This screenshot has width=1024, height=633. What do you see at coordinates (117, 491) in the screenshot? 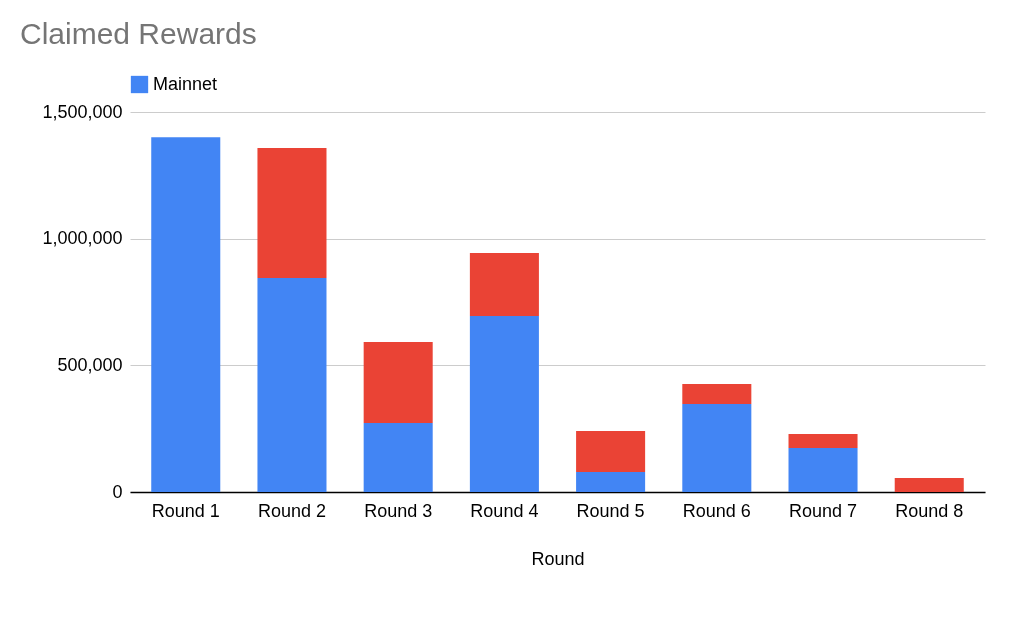
I see `y-tick-label: 0` at bounding box center [117, 491].